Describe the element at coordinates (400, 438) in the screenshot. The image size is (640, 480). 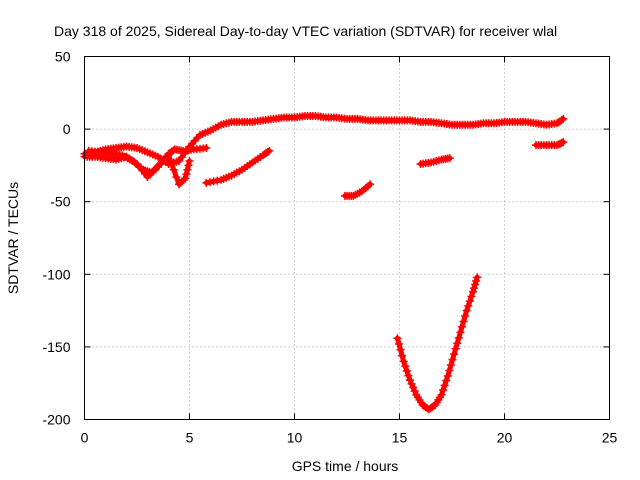
I see `x-tick-label: 15` at that location.